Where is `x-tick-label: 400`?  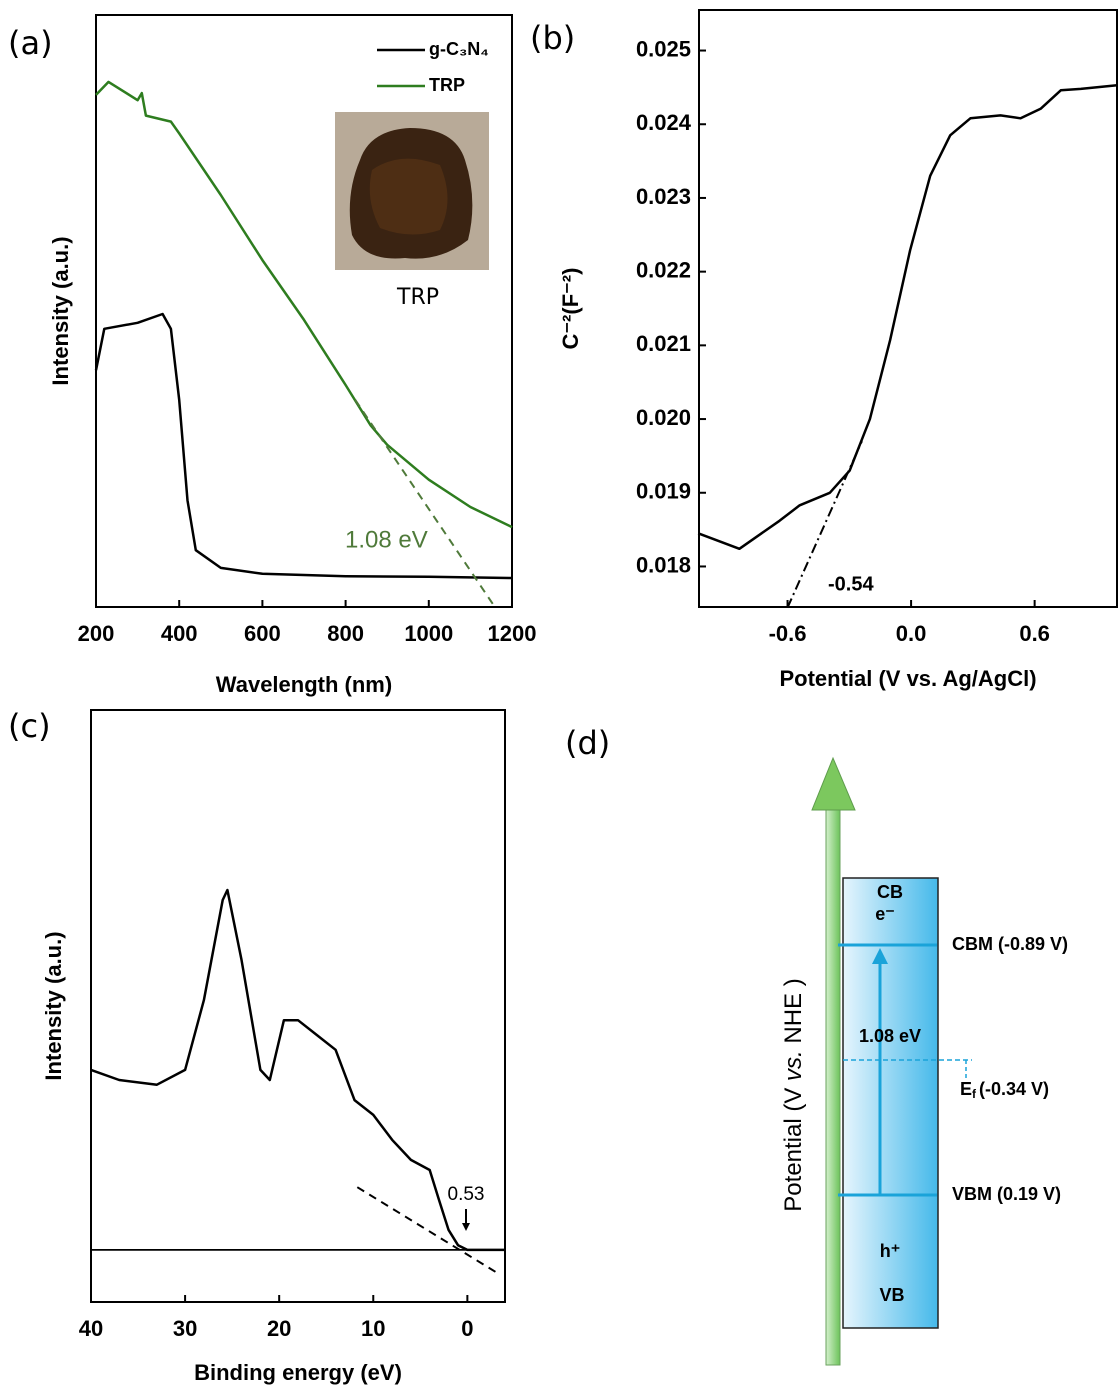 x-tick-label: 400 is located at coordinates (179, 633).